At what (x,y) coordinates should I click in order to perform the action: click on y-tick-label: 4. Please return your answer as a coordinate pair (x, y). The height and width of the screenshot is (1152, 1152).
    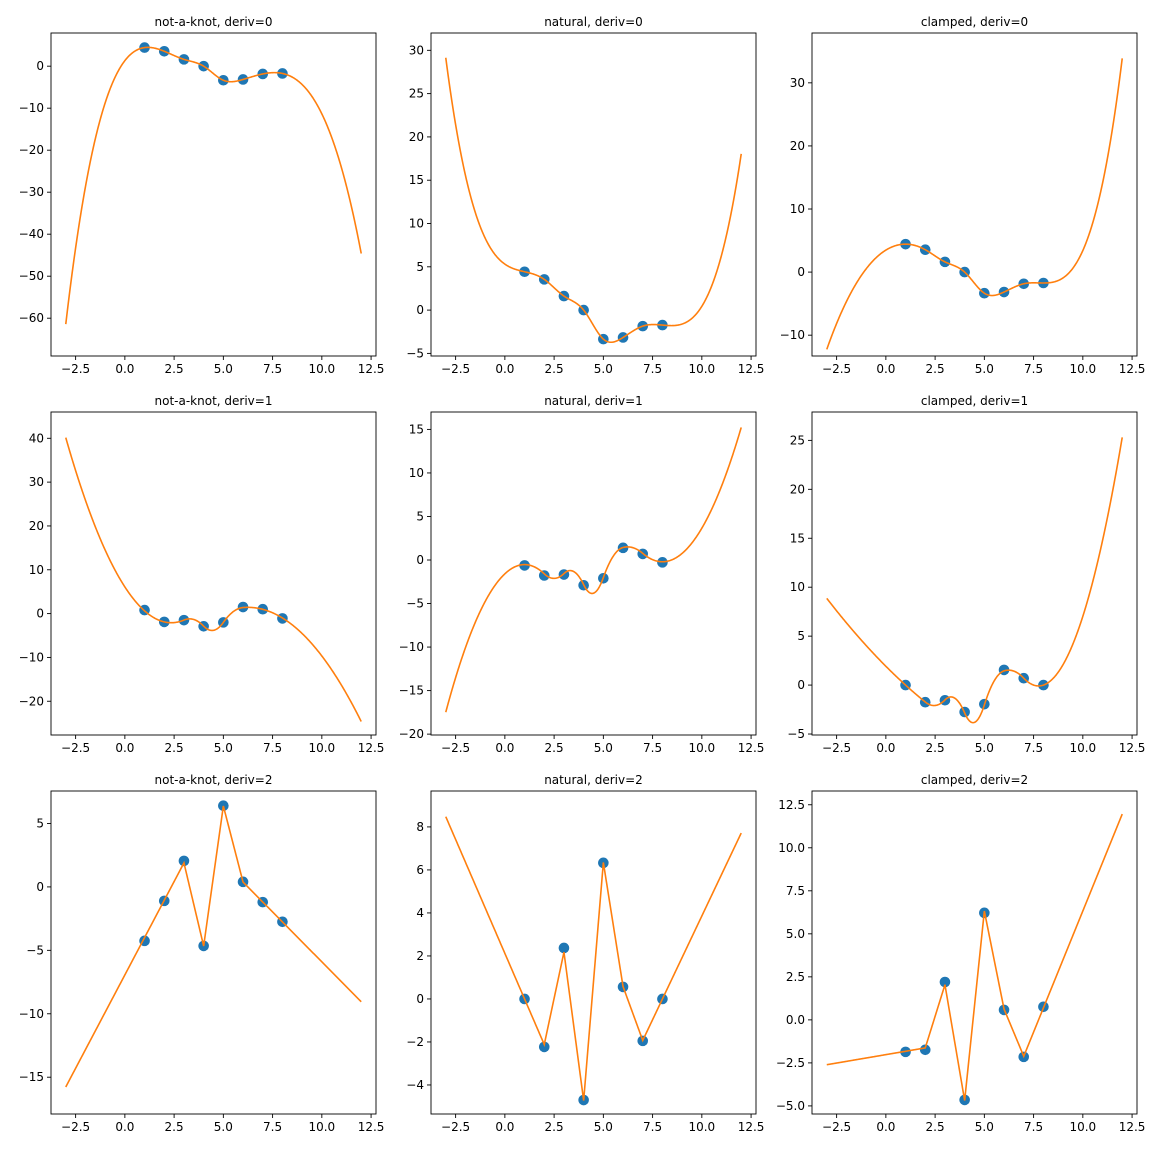
    Looking at the image, I should click on (420, 913).